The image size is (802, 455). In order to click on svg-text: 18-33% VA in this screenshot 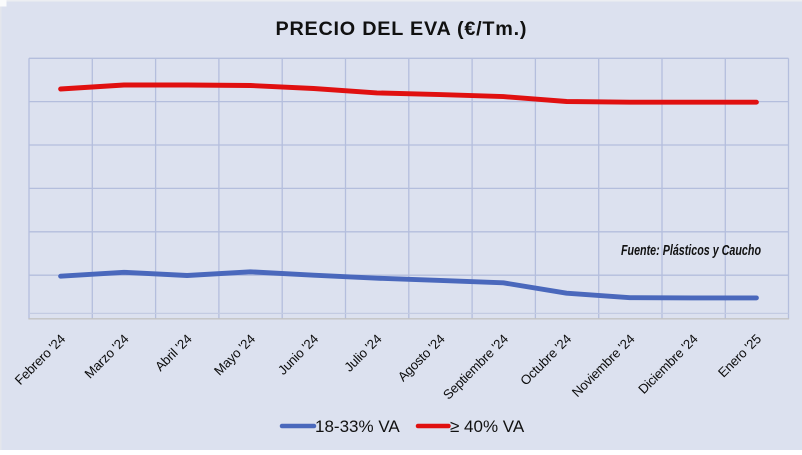, I will do `click(357, 426)`.